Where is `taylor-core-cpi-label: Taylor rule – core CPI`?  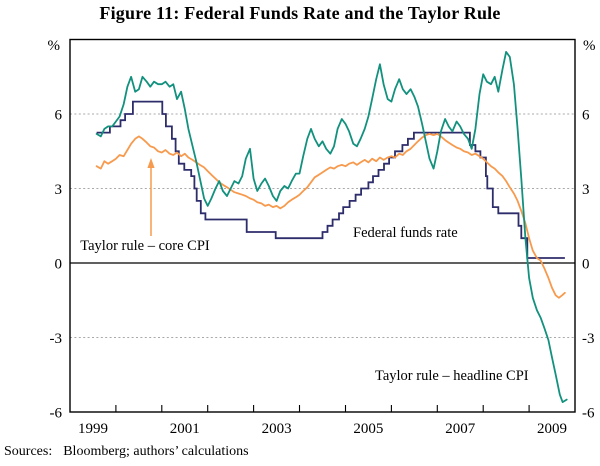
taylor-core-cpi-label: Taylor rule – core CPI is located at coordinates (145, 246).